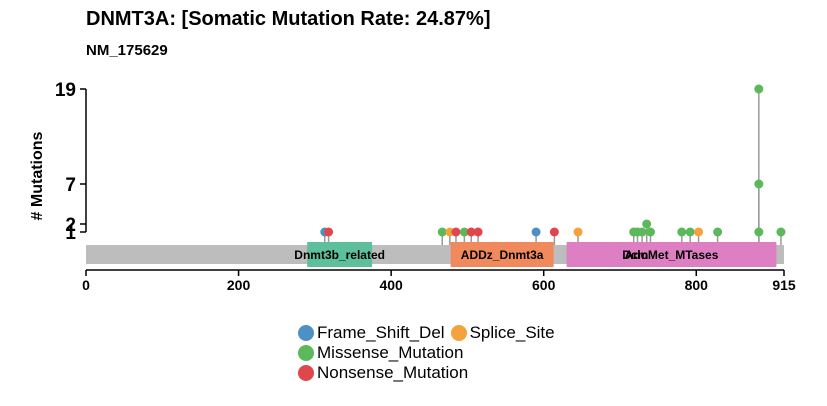  I want to click on legend-item-frame-shift-del: Frame_Shift_Del, so click(371, 333).